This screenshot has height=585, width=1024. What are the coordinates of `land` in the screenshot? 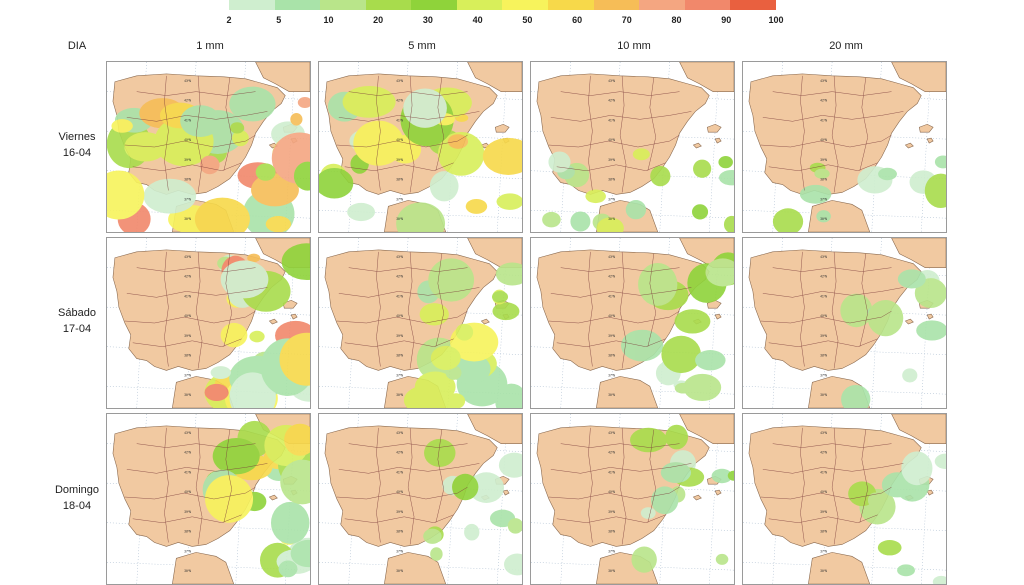 It's located at (847, 147).